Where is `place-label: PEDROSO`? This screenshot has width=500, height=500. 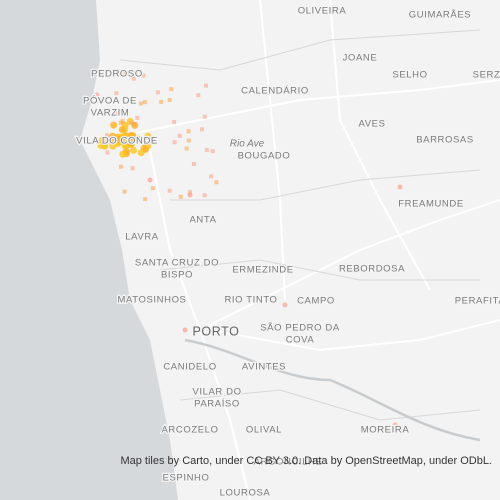 place-label: PEDROSO is located at coordinates (117, 74).